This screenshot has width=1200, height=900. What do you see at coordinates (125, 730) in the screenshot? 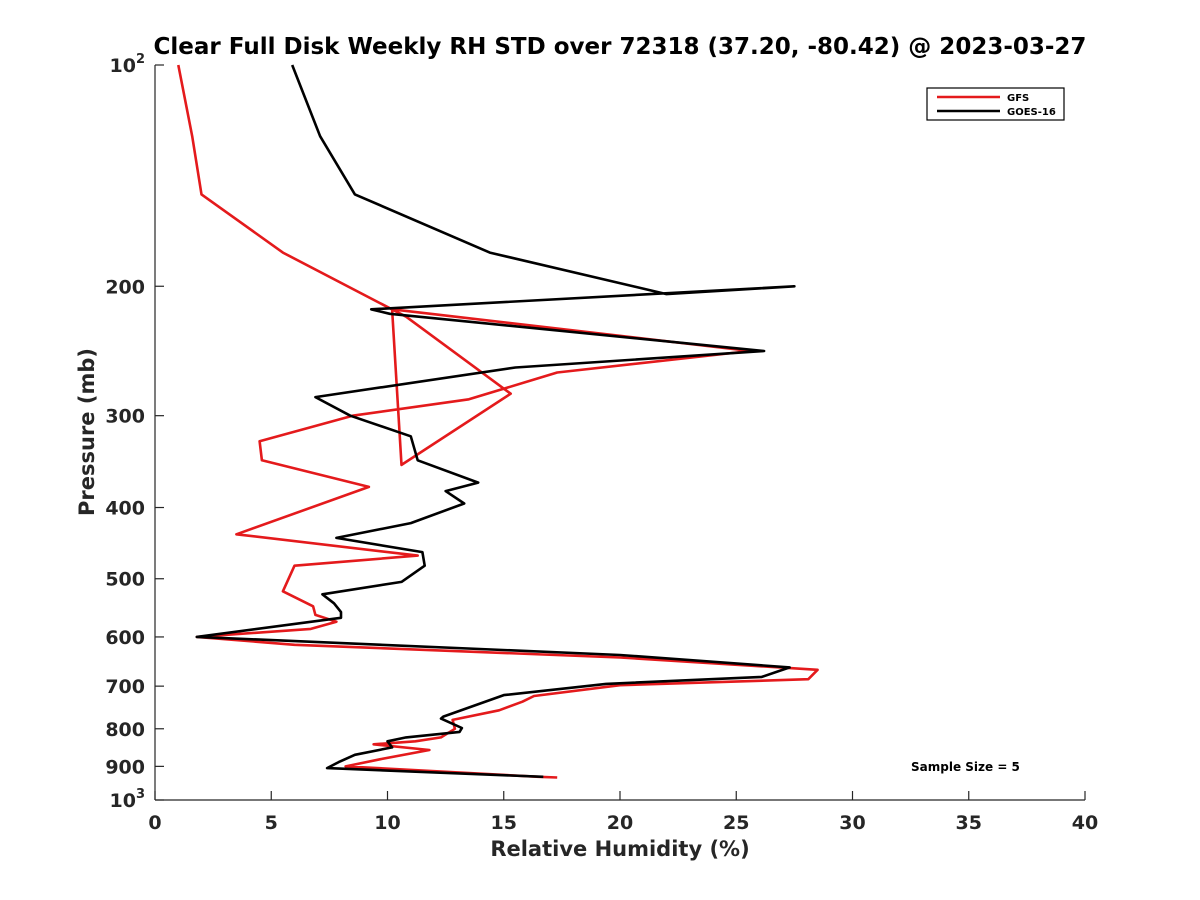
I see `y-tick-label: 800` at bounding box center [125, 730].